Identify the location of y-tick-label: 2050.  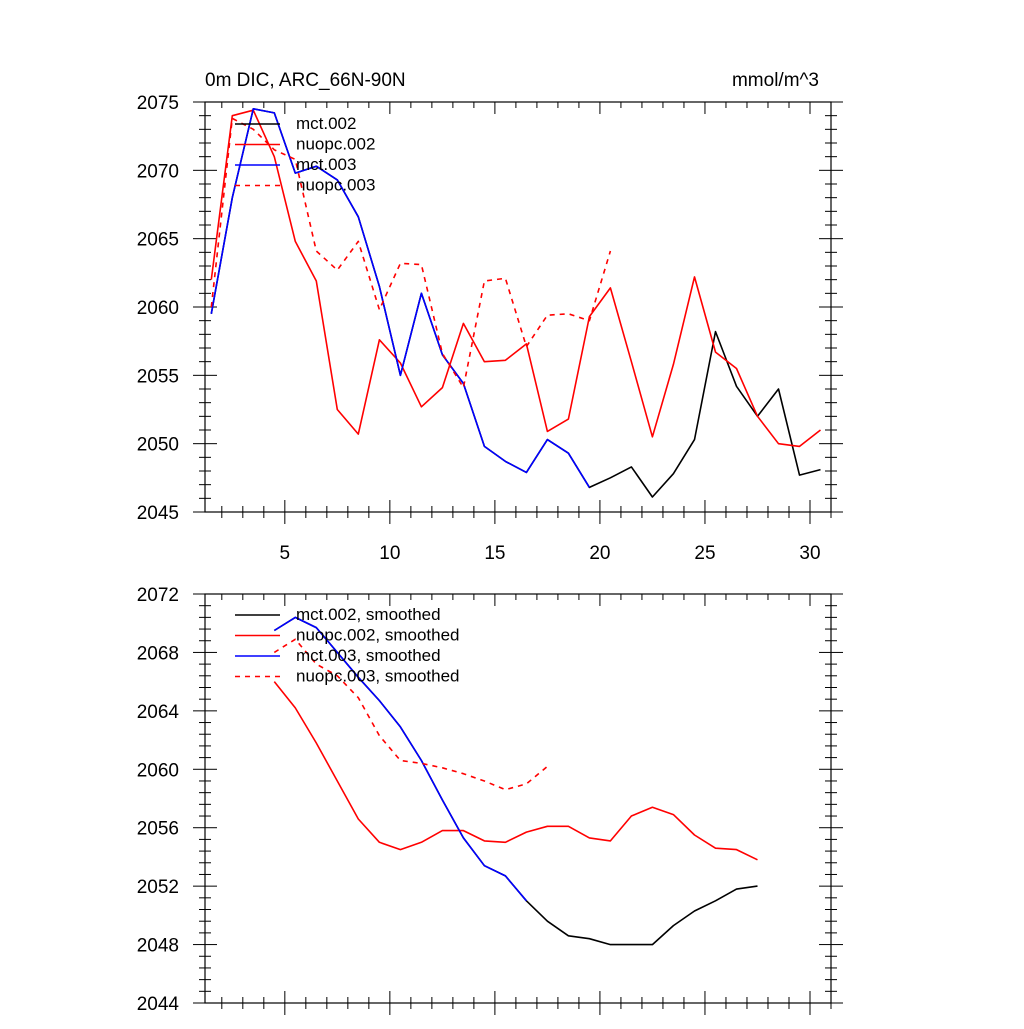
(158, 445).